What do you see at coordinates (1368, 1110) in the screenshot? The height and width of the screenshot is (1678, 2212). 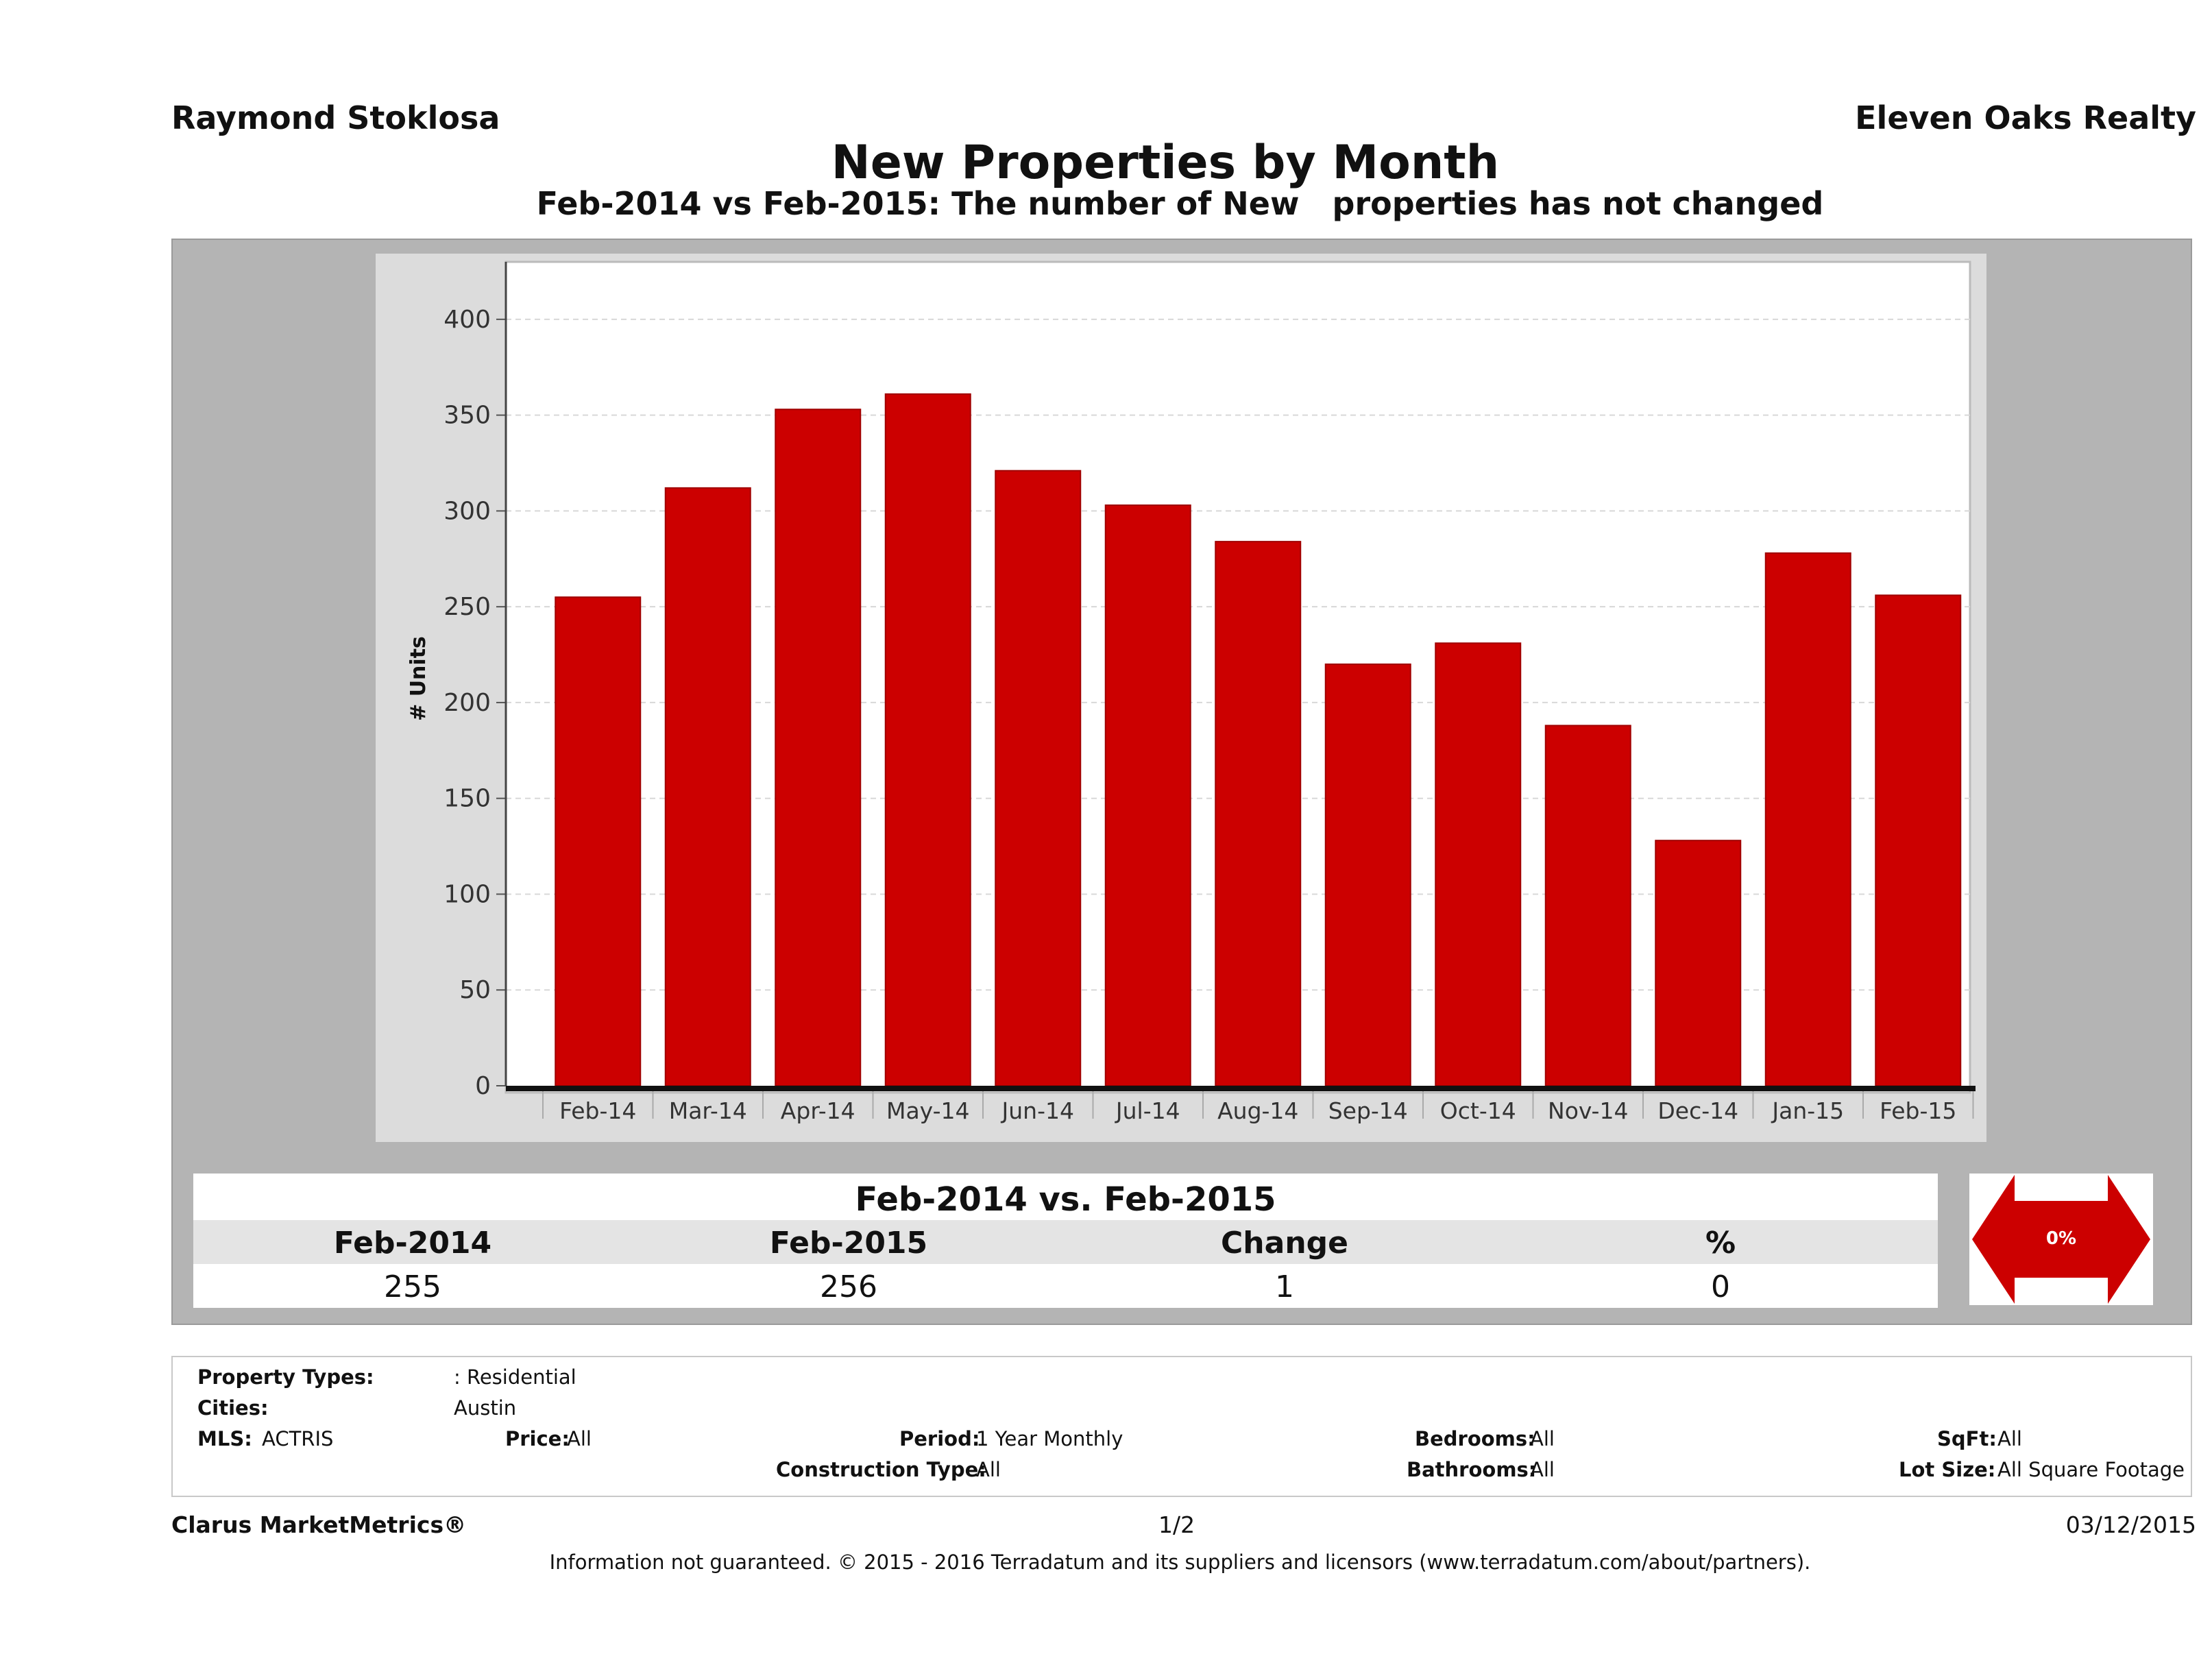 I see `x-tick-label: Sep-14` at bounding box center [1368, 1110].